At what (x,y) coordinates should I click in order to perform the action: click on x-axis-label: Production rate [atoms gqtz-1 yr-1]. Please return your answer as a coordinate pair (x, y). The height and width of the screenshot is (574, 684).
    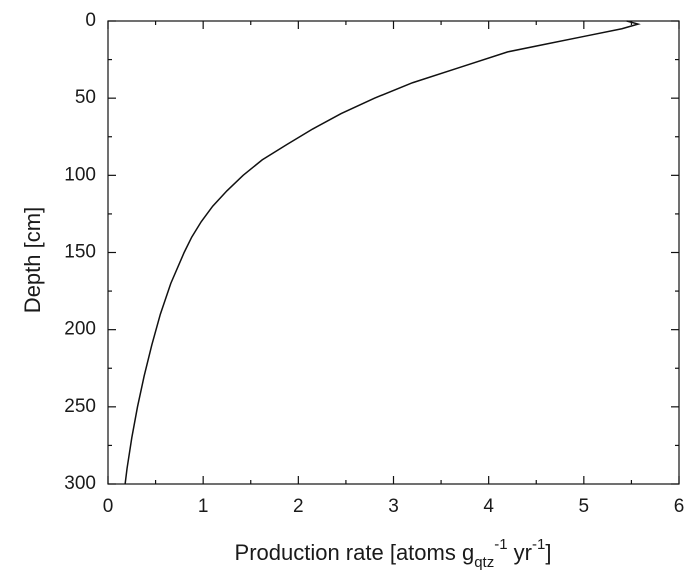
    Looking at the image, I should click on (393, 553).